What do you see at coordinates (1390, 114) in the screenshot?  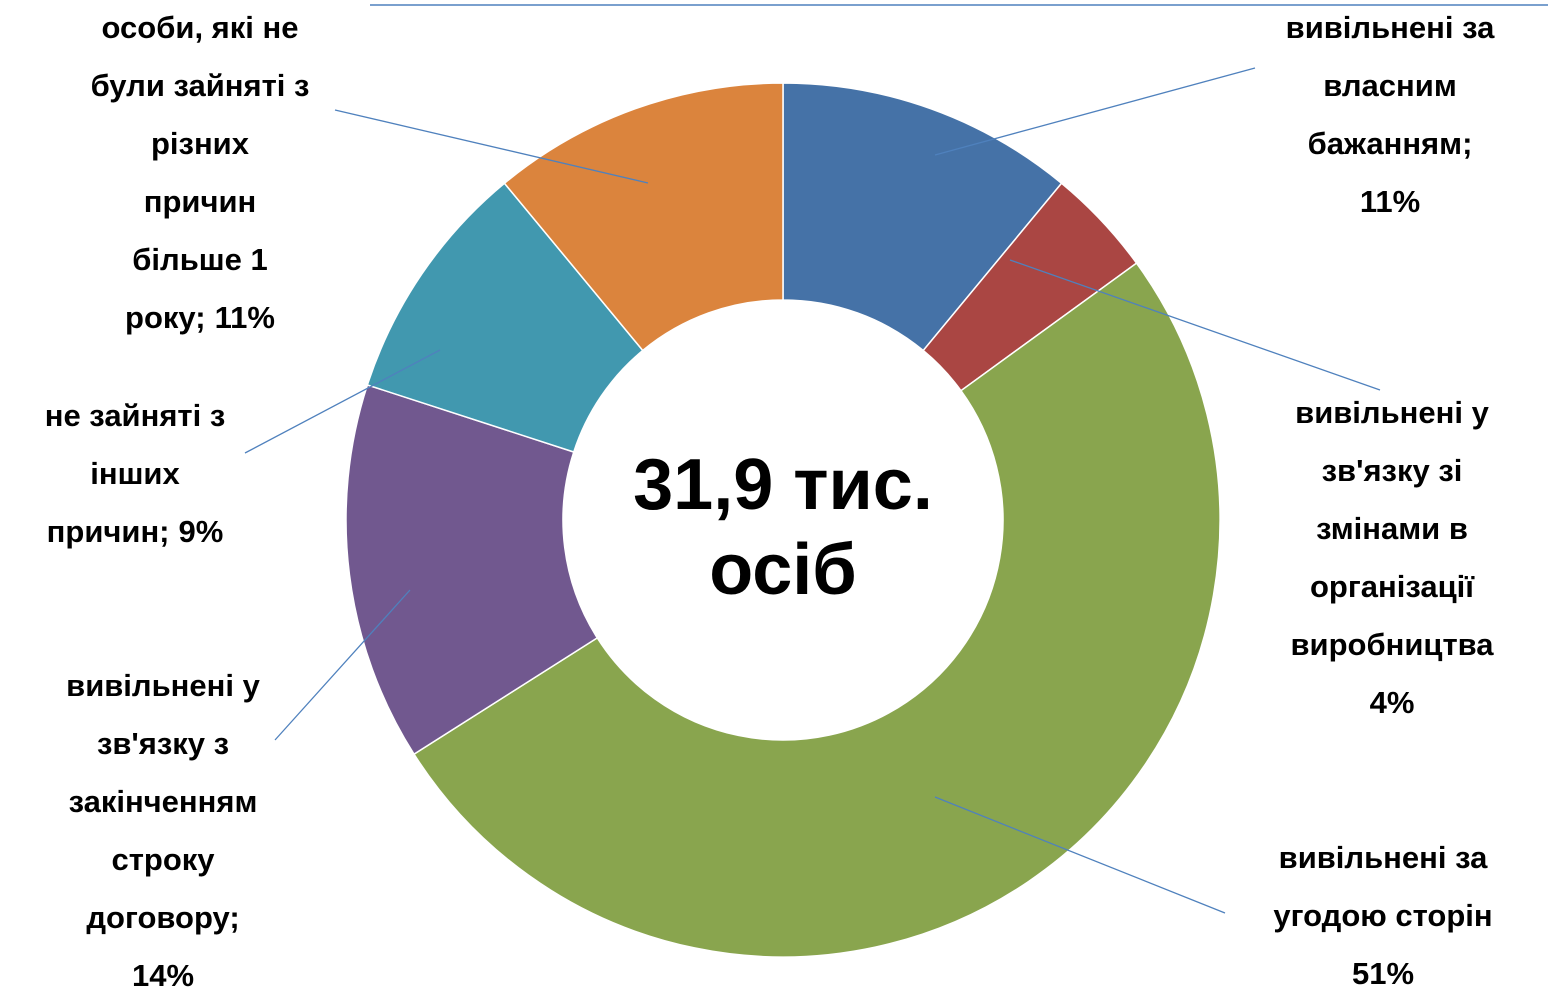 I see `data-label: вивільнені за власним бажанням; 11%` at bounding box center [1390, 114].